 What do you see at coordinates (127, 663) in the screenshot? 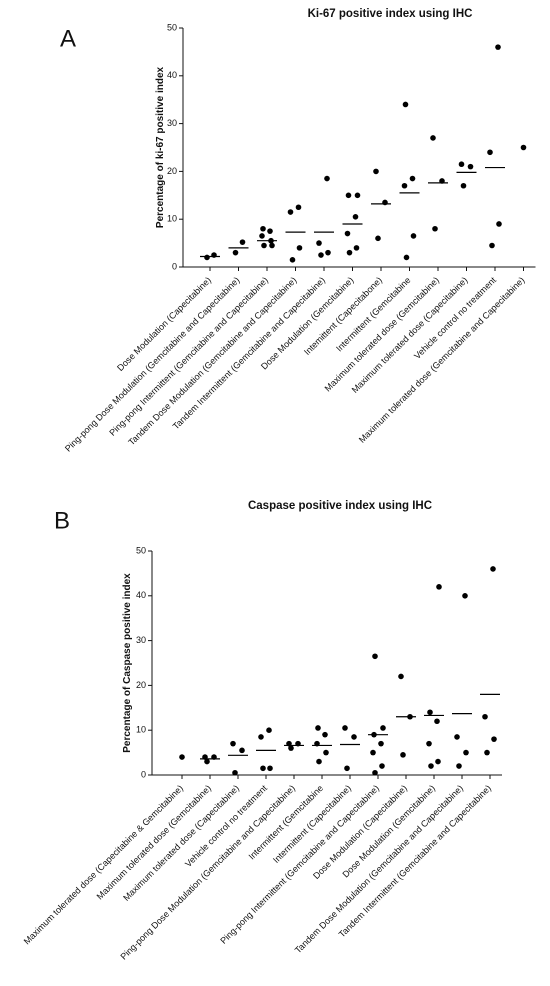
I see `y-axis-label: Percentage of Caspase positive index` at bounding box center [127, 663].